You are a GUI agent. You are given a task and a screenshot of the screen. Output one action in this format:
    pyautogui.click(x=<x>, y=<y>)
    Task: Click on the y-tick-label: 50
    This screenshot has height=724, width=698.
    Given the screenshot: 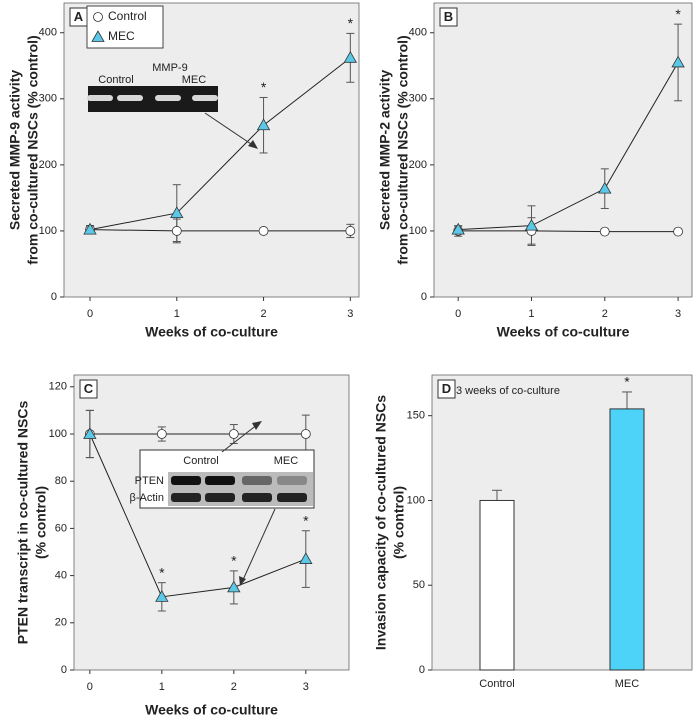 What is the action you would take?
    pyautogui.click(x=419, y=585)
    